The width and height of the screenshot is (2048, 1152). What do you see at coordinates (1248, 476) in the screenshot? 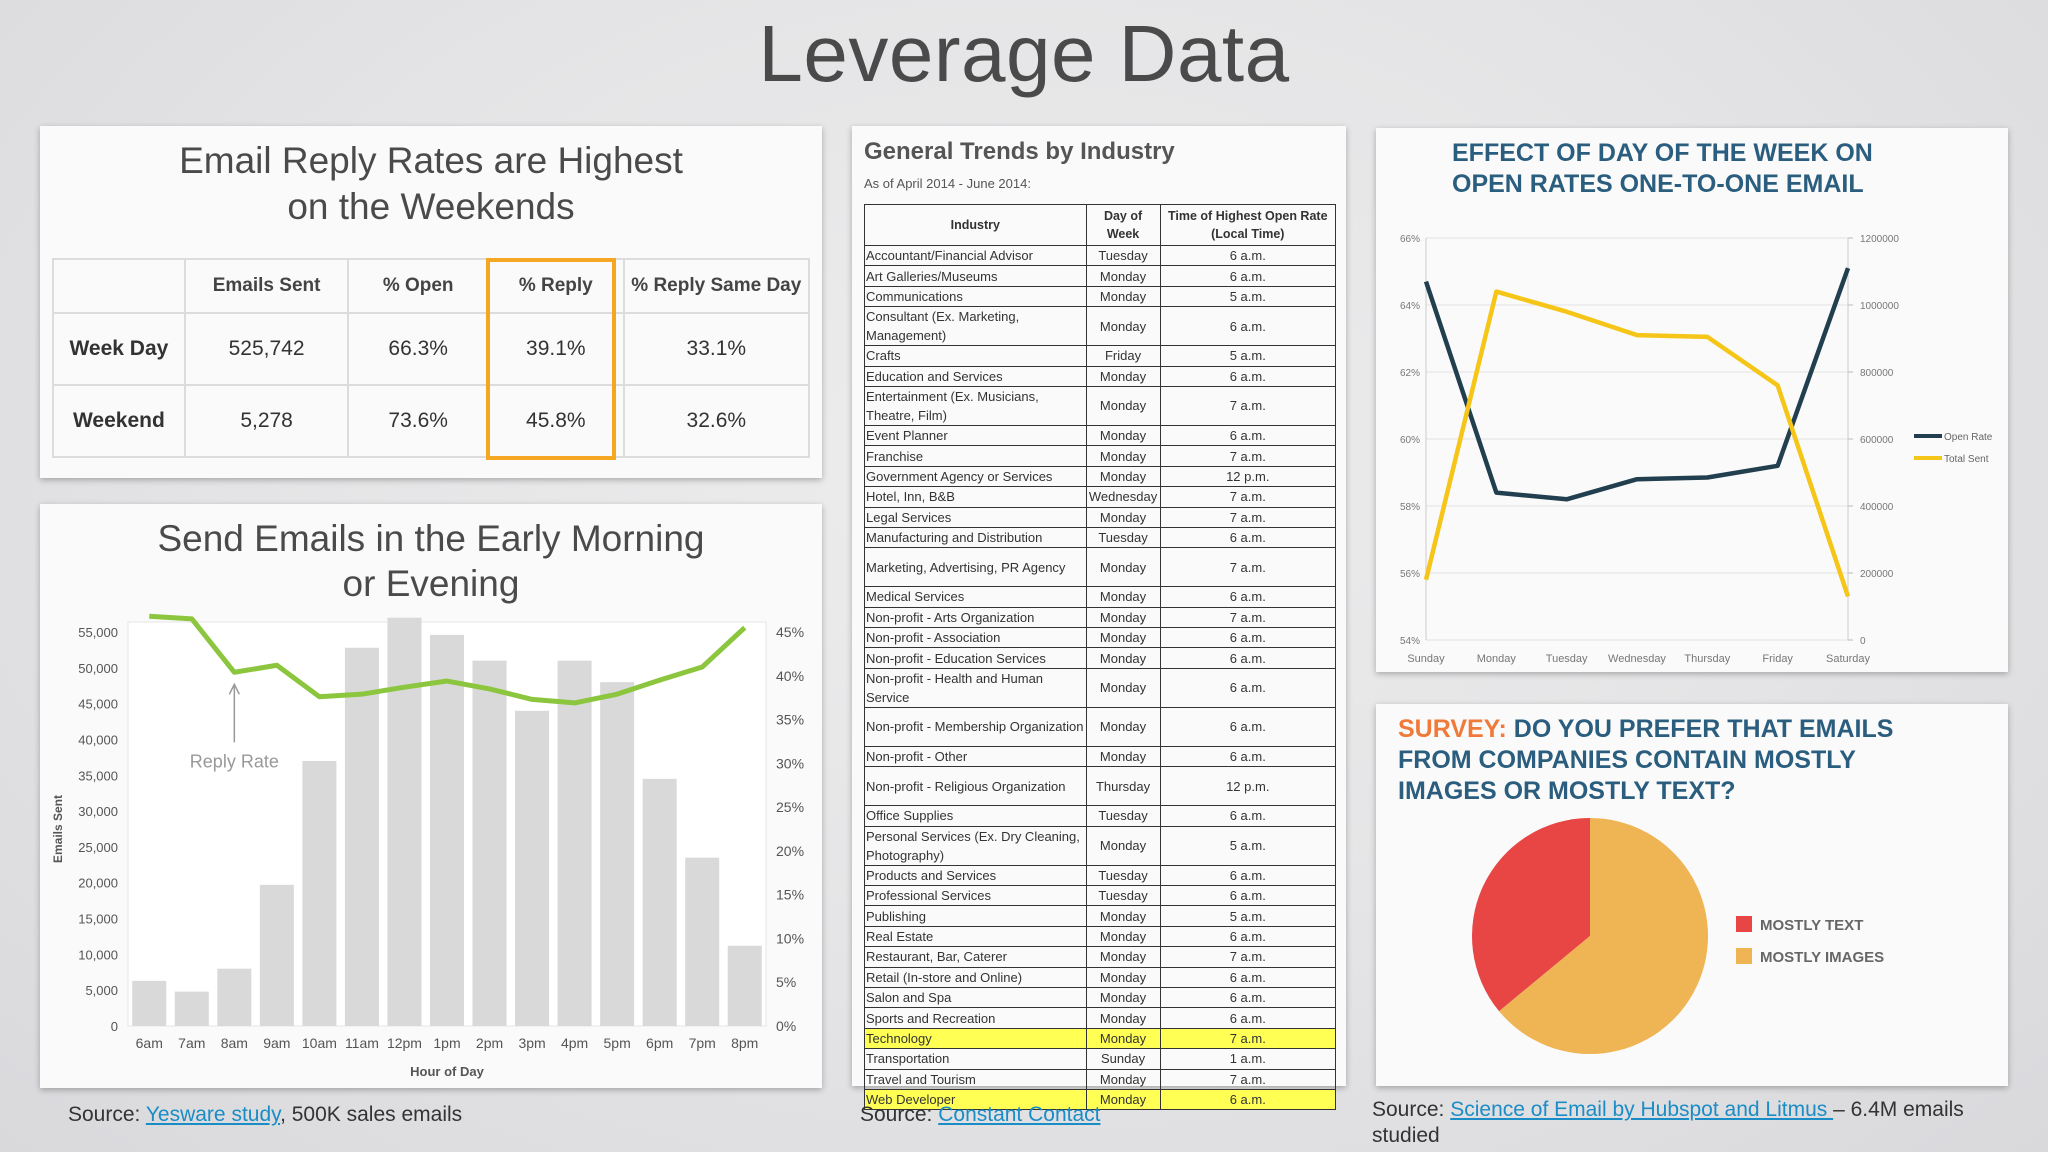
I see `time-cell: 12 p.m.` at bounding box center [1248, 476].